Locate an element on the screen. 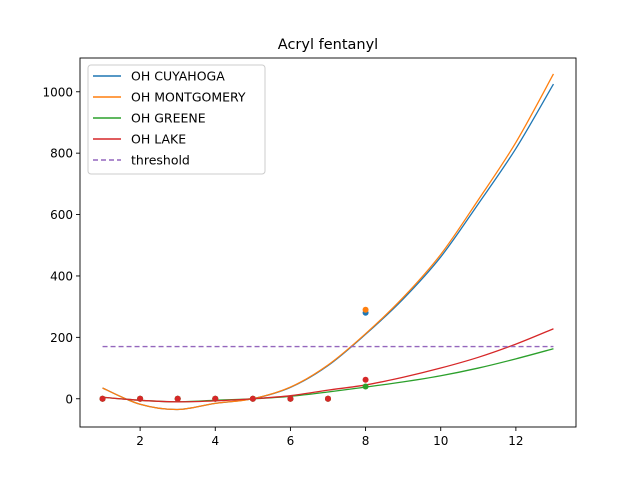  series-points is located at coordinates (234, 354).